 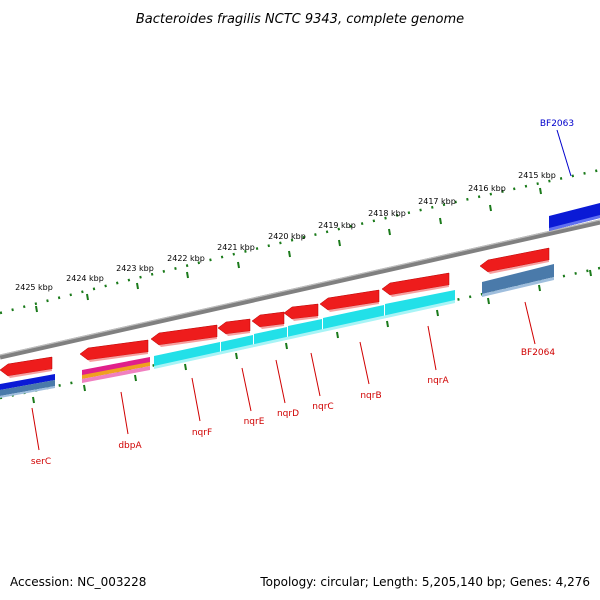 What do you see at coordinates (287, 236) in the screenshot?
I see `kbp-label: 2420 kbp` at bounding box center [287, 236].